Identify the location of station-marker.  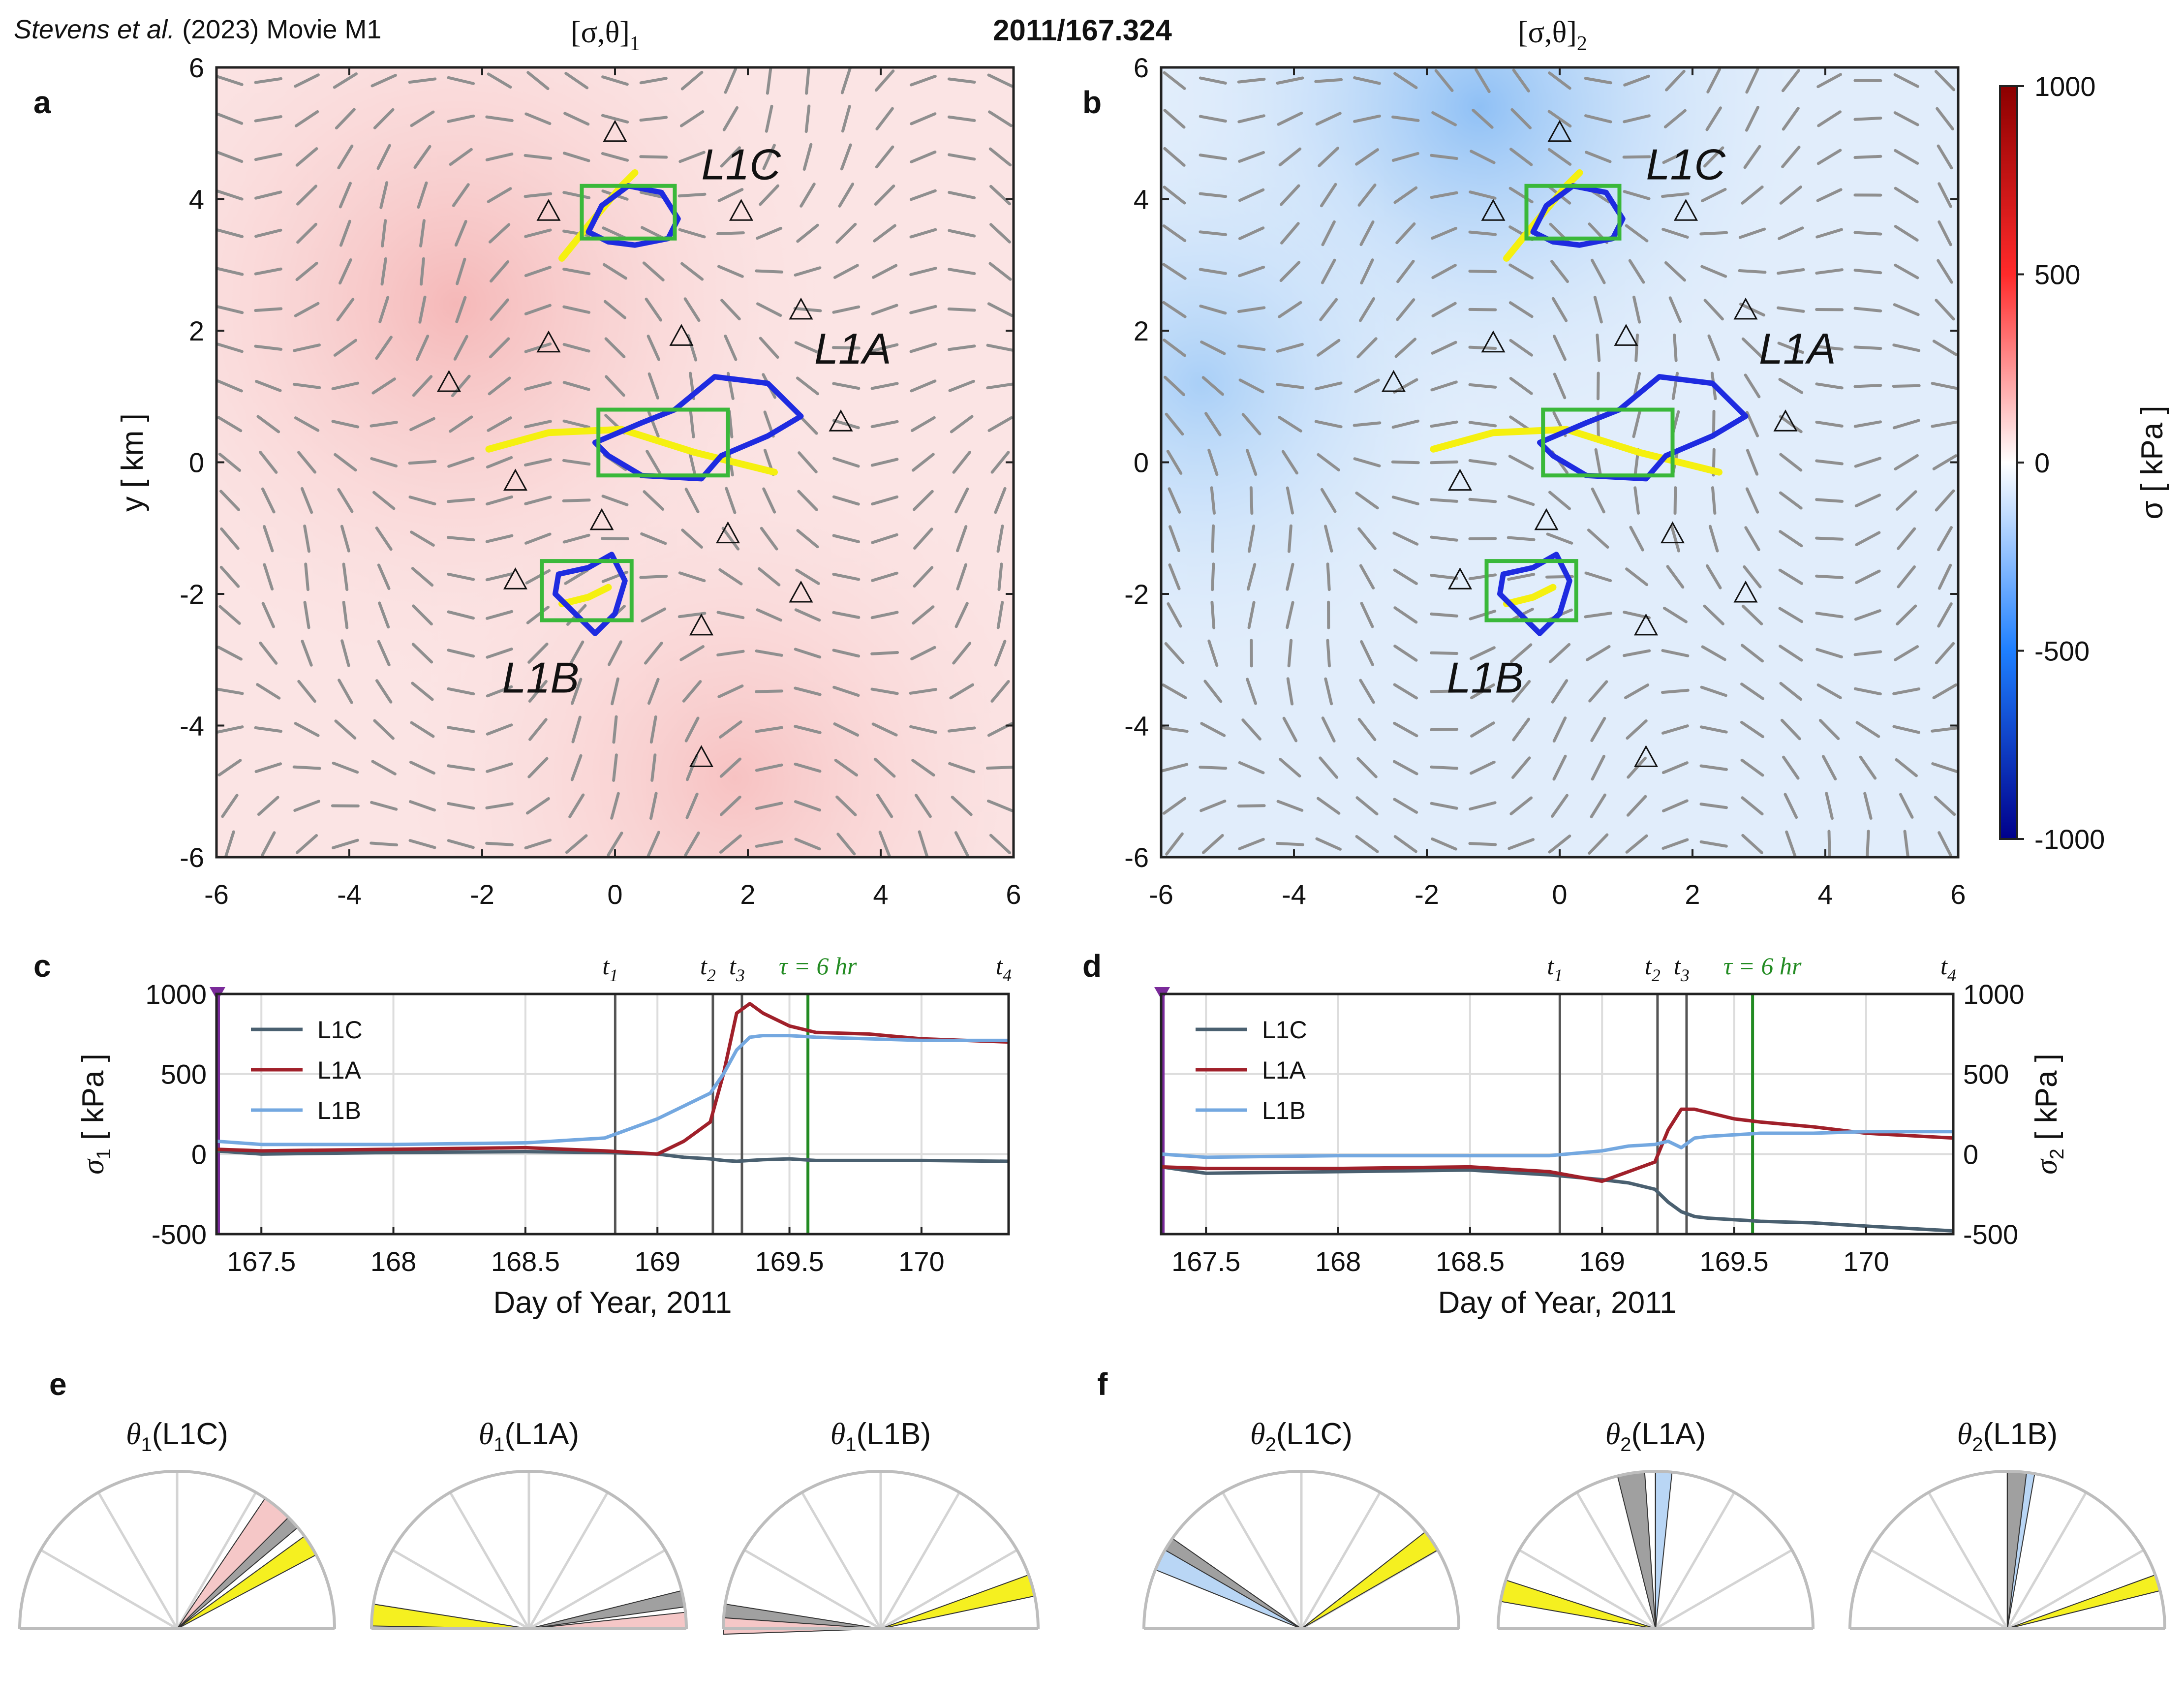
(1493, 341).